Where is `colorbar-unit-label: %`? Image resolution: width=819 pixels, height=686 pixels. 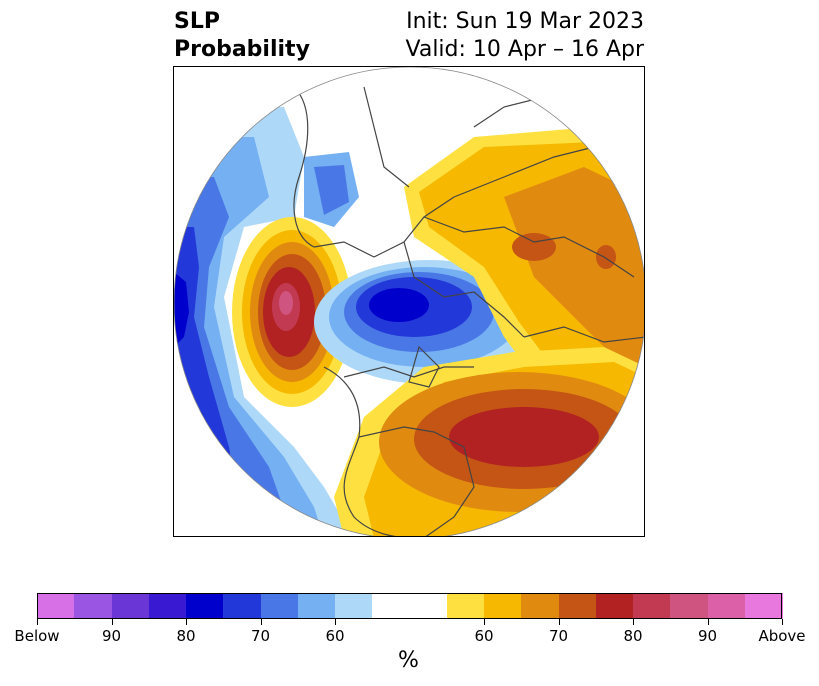
colorbar-unit-label: % is located at coordinates (408, 660).